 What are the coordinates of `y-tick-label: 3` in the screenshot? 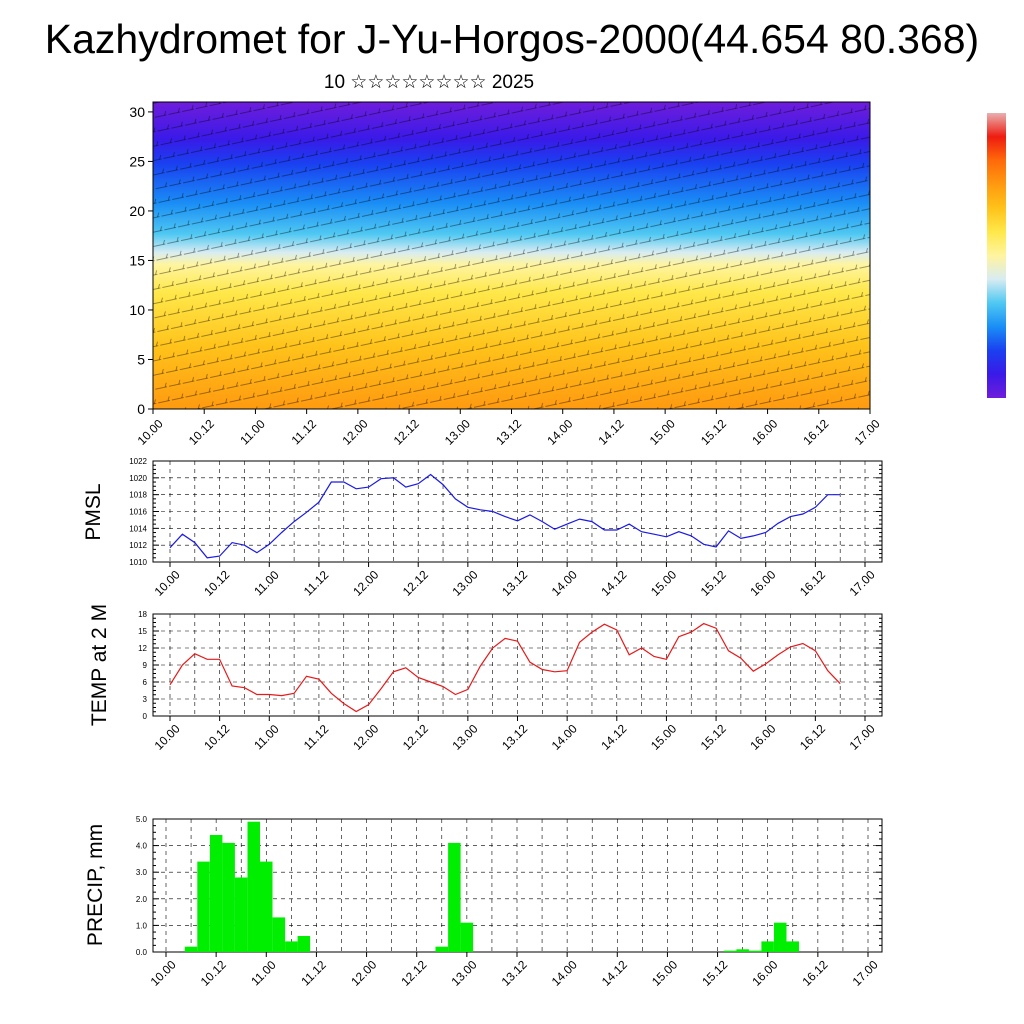 It's located at (145, 699).